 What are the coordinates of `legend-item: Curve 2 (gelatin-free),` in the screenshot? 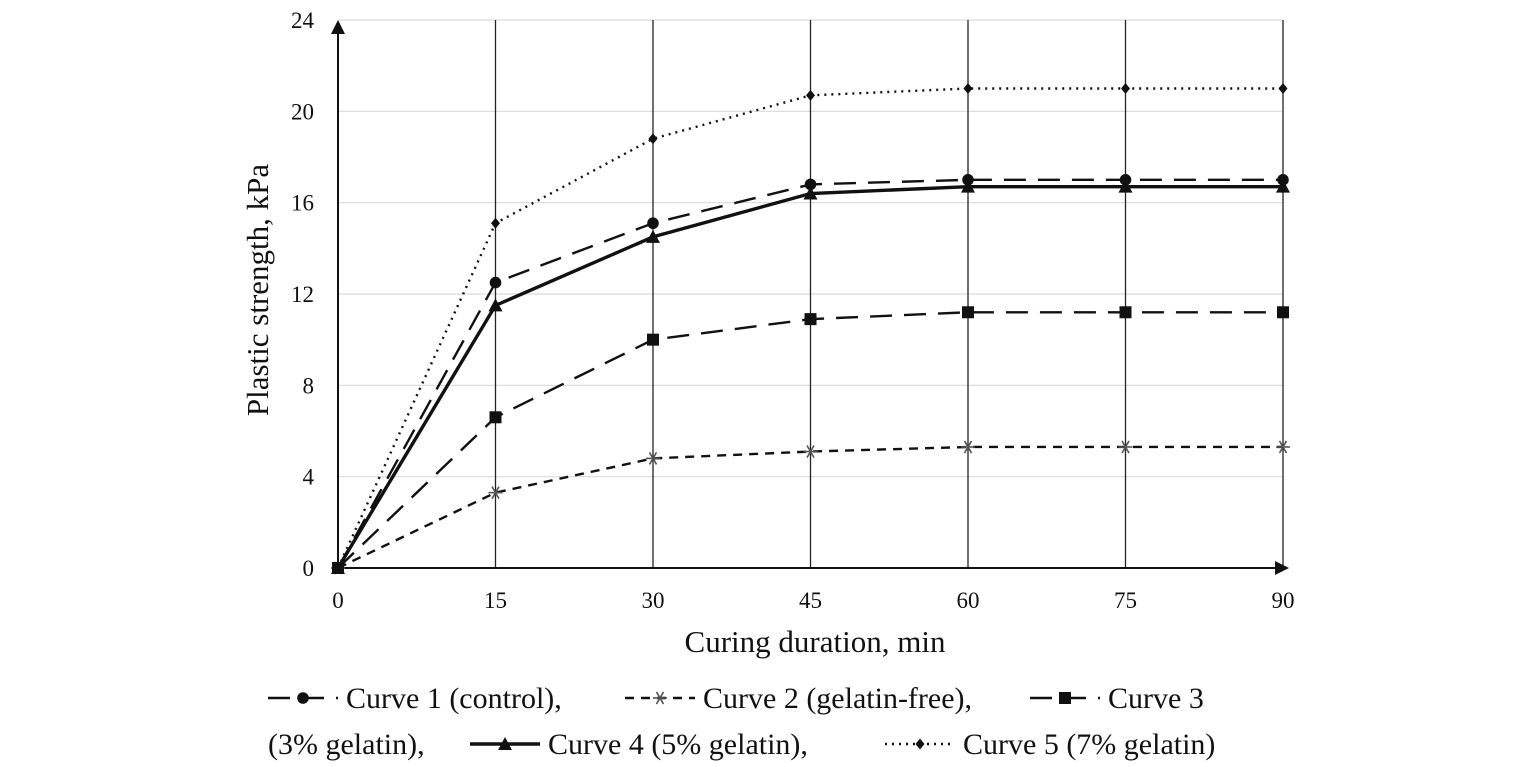 It's located at (798, 698).